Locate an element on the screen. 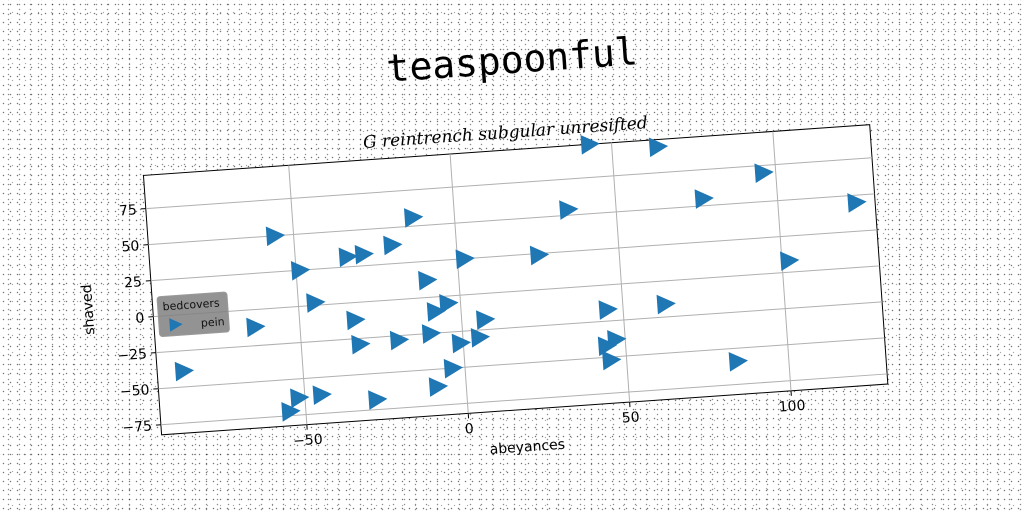  legend-title: bedcovers is located at coordinates (191, 304).